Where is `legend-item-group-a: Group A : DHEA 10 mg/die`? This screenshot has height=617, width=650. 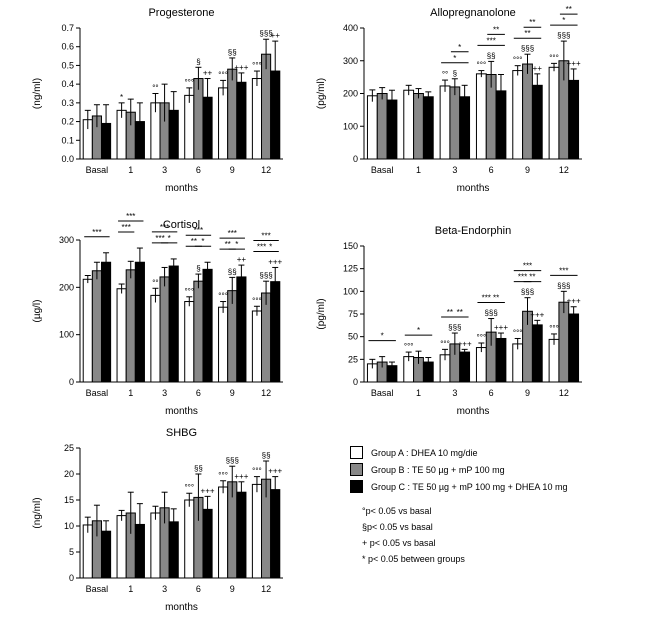 legend-item-group-a: Group A : DHEA 10 mg/die is located at coordinates (497, 452).